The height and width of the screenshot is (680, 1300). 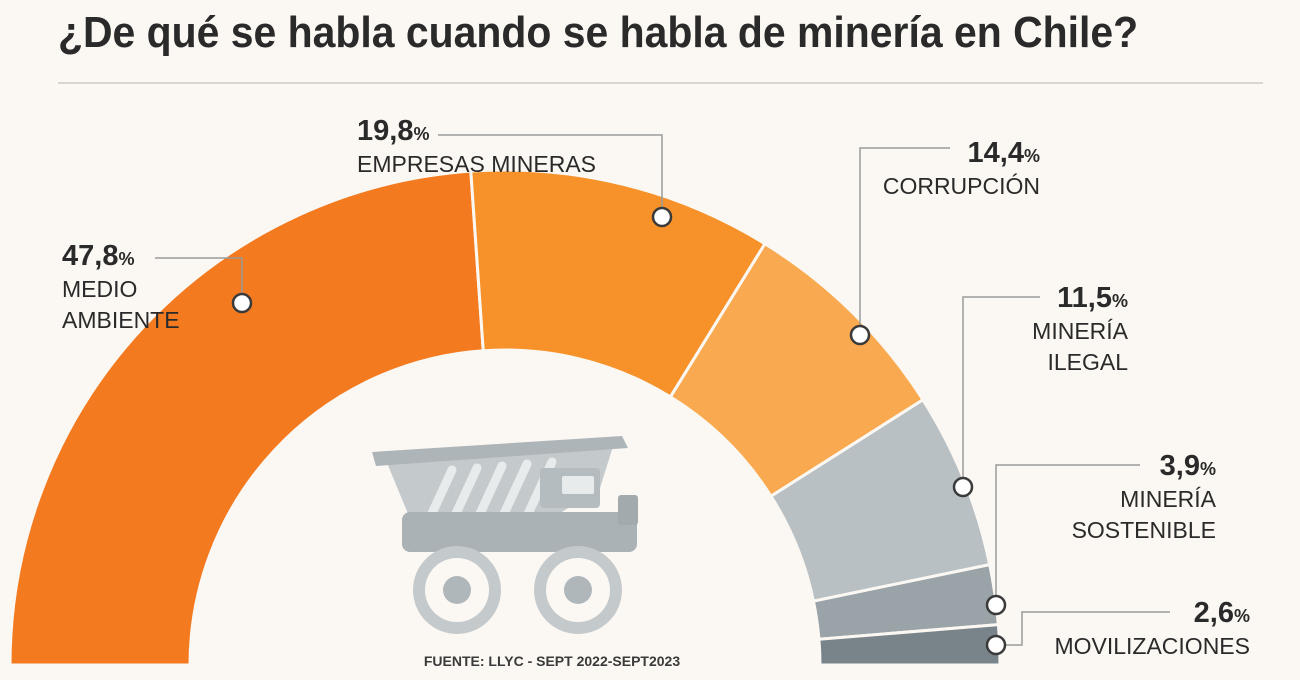 I want to click on category-label-4-0: MINERÍA, so click(x=1168, y=499).